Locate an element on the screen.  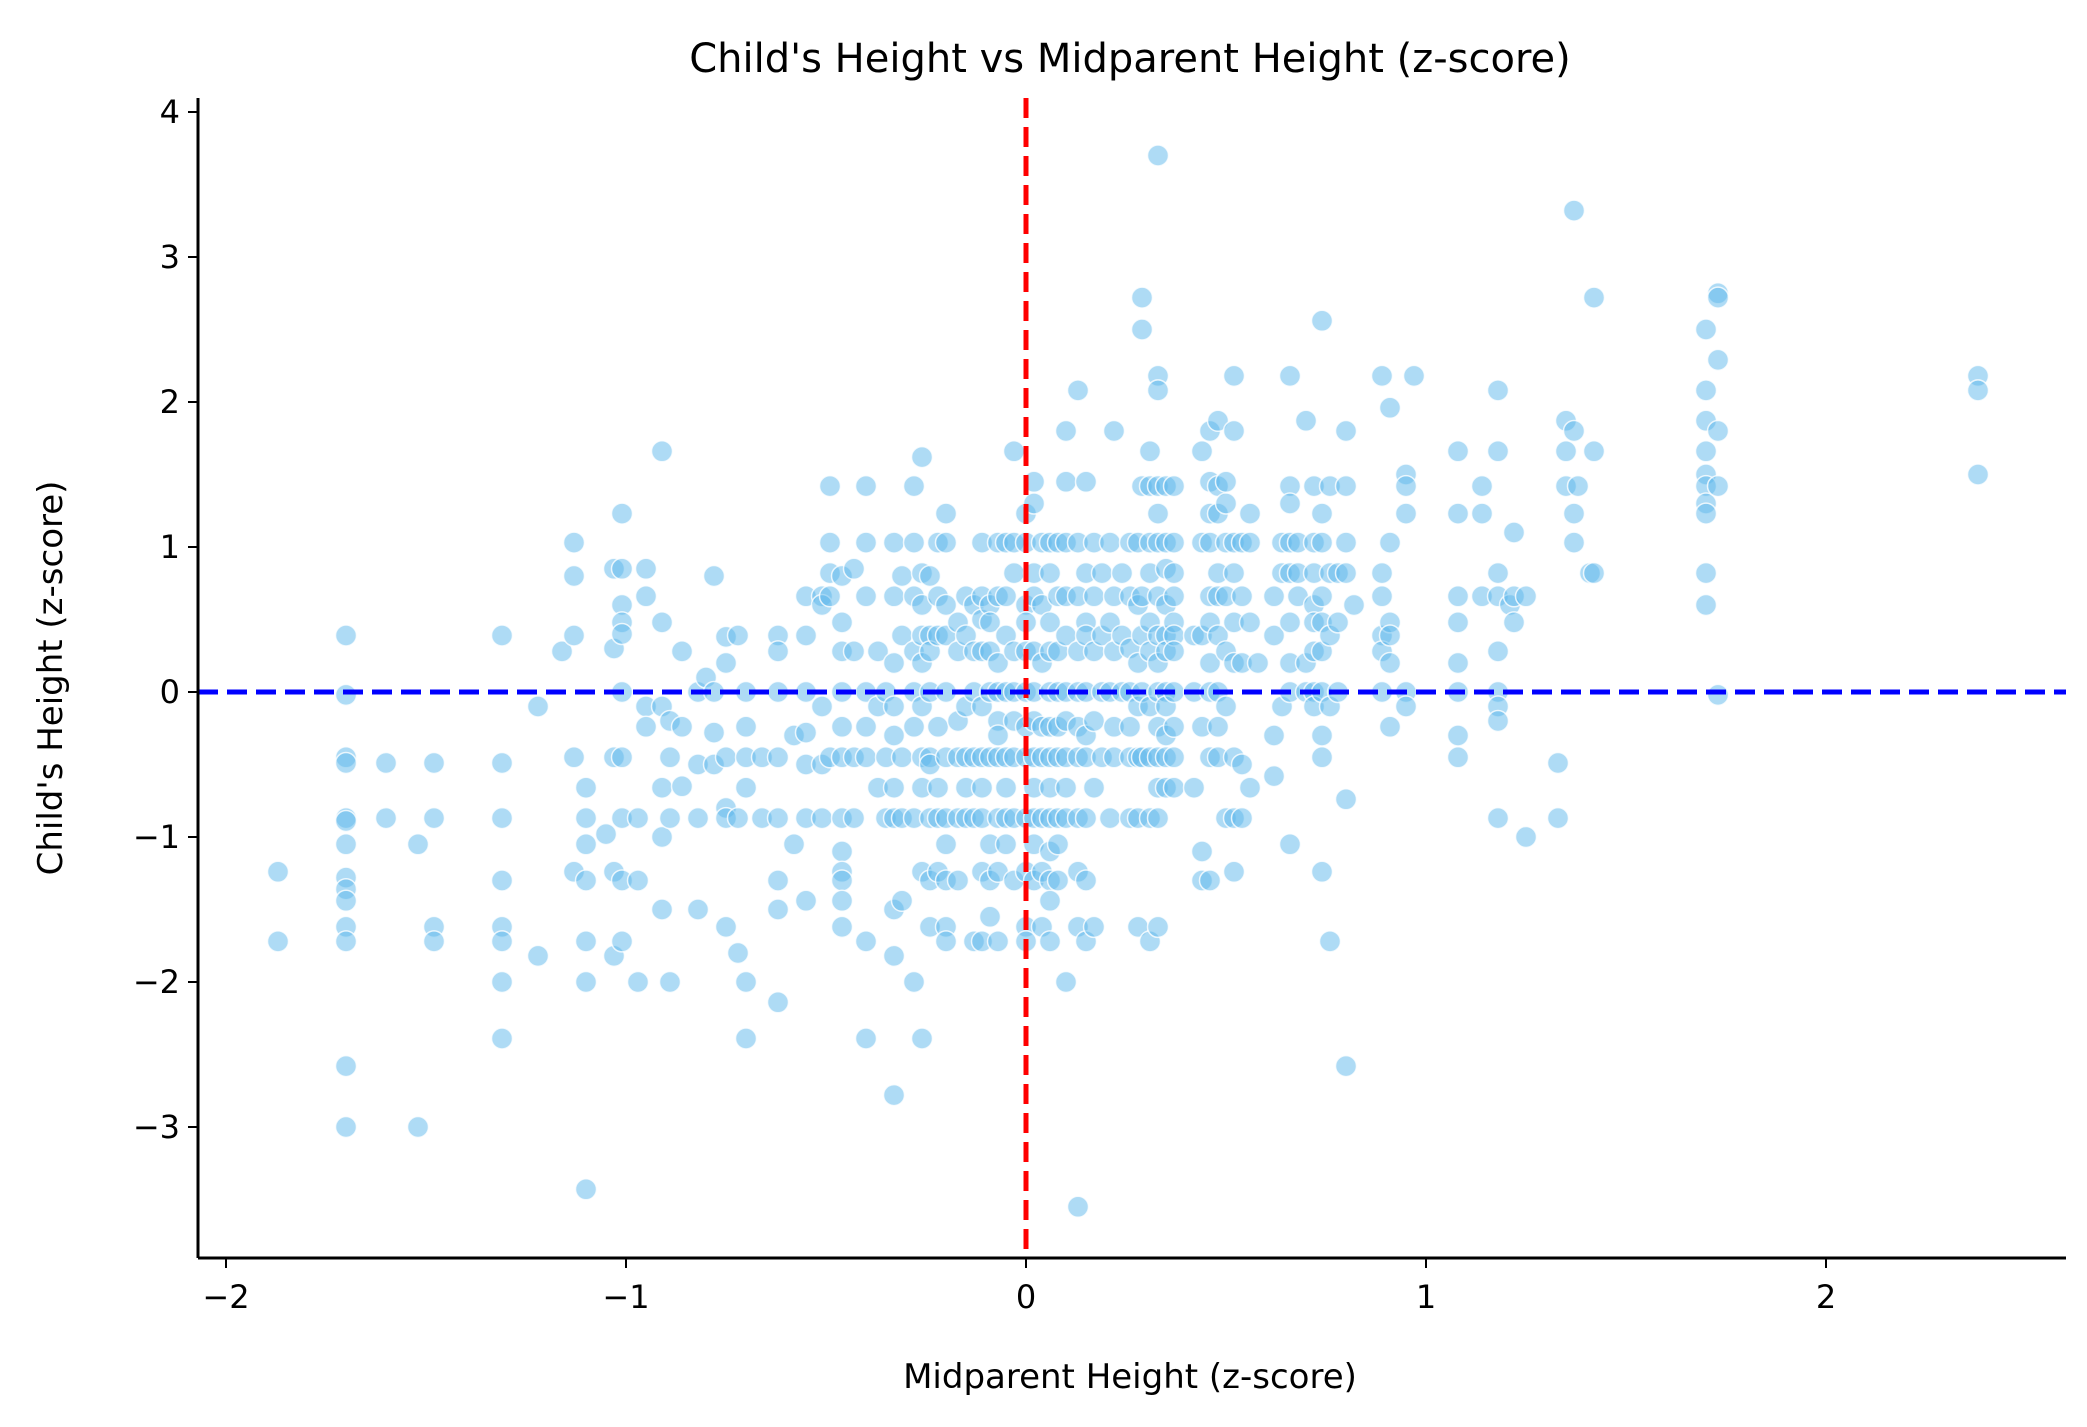
y-axis-ticks: −3 −2 −1 0 1 2 3 4 is located at coordinates (165, 619).